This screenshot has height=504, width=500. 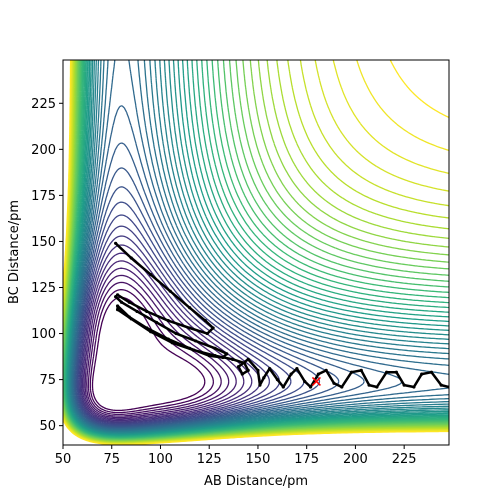 I want to click on y-tick-label: 200, so click(x=43, y=150).